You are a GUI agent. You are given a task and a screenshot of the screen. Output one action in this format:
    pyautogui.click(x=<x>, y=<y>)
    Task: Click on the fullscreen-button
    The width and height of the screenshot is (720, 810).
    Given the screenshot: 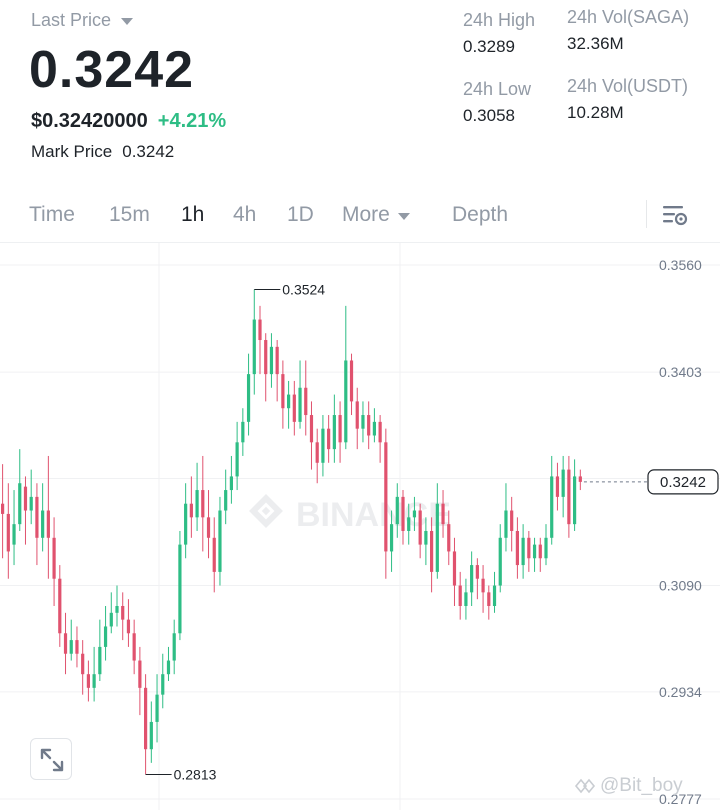 What is the action you would take?
    pyautogui.click(x=51, y=759)
    